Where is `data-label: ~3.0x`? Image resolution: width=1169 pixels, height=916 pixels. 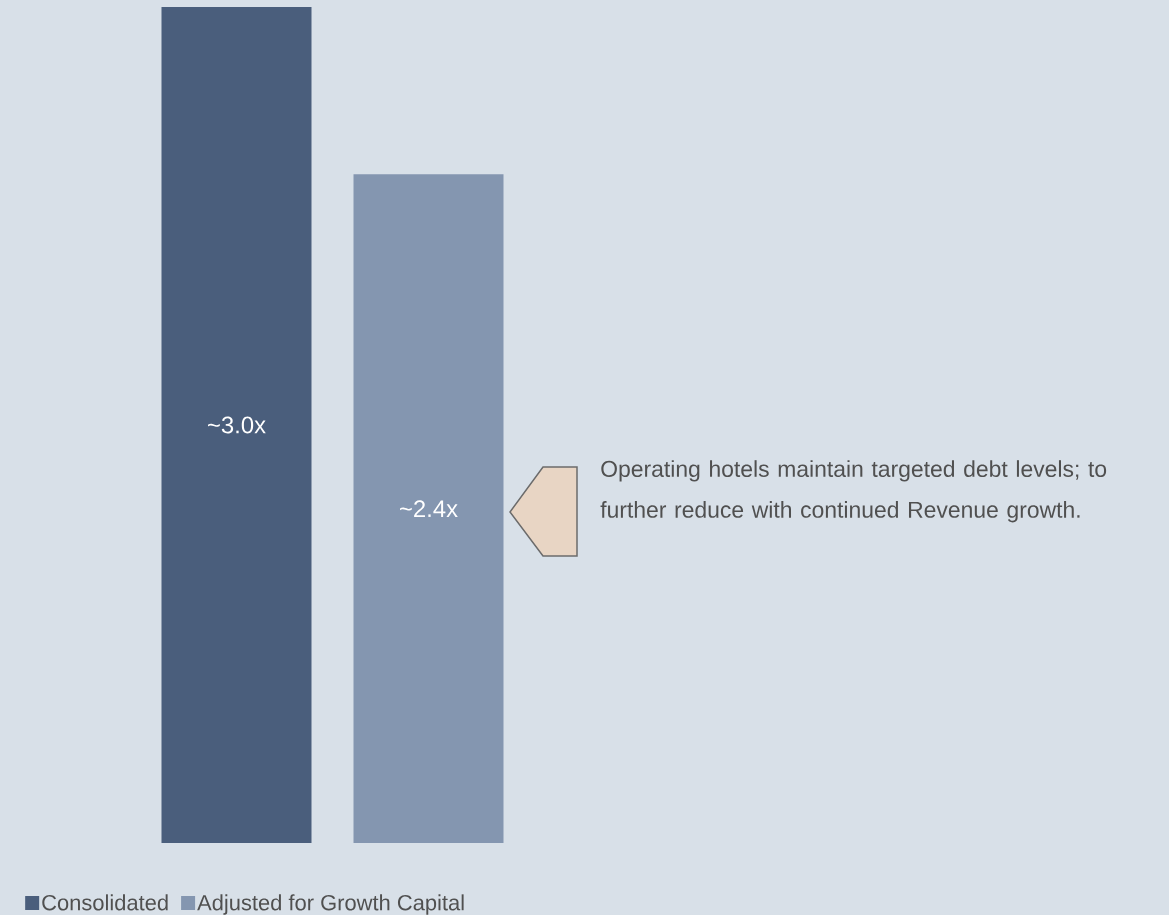
data-label: ~3.0x is located at coordinates (237, 425).